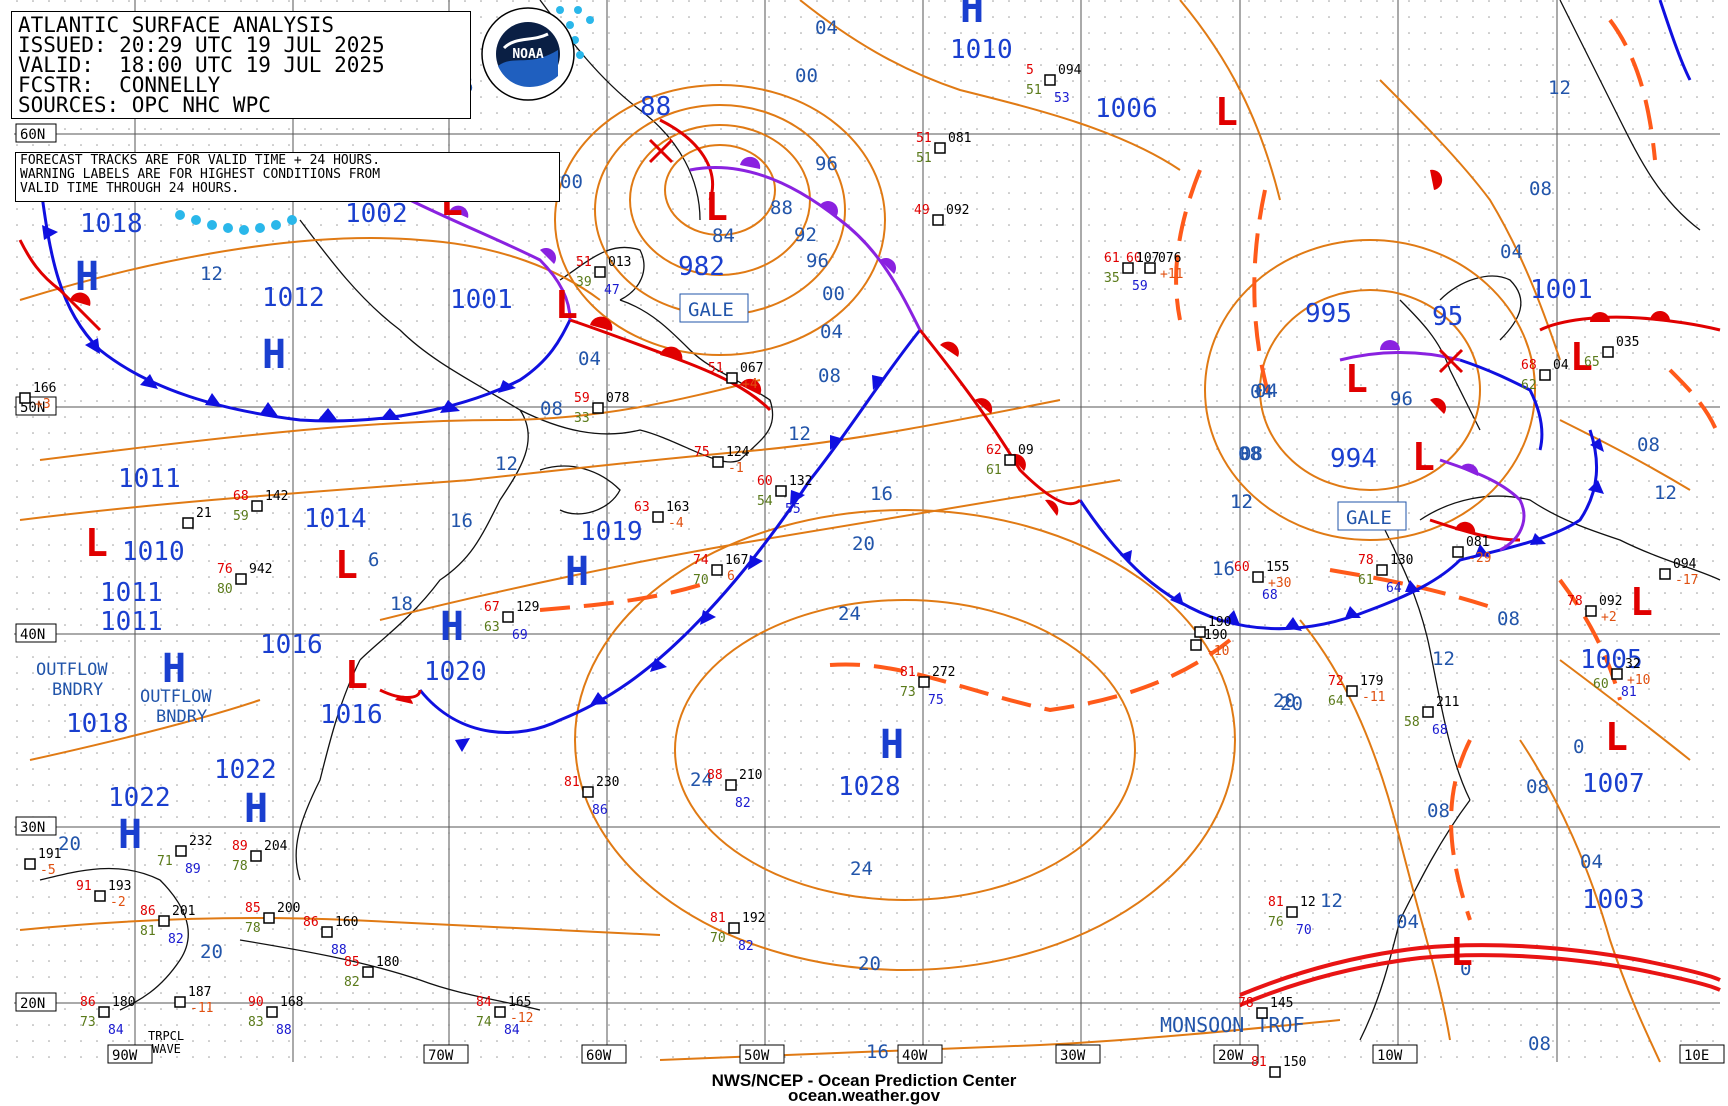 Image resolution: width=1728 pixels, height=1106 pixels. I want to click on station-pressure: 035, so click(1627, 342).